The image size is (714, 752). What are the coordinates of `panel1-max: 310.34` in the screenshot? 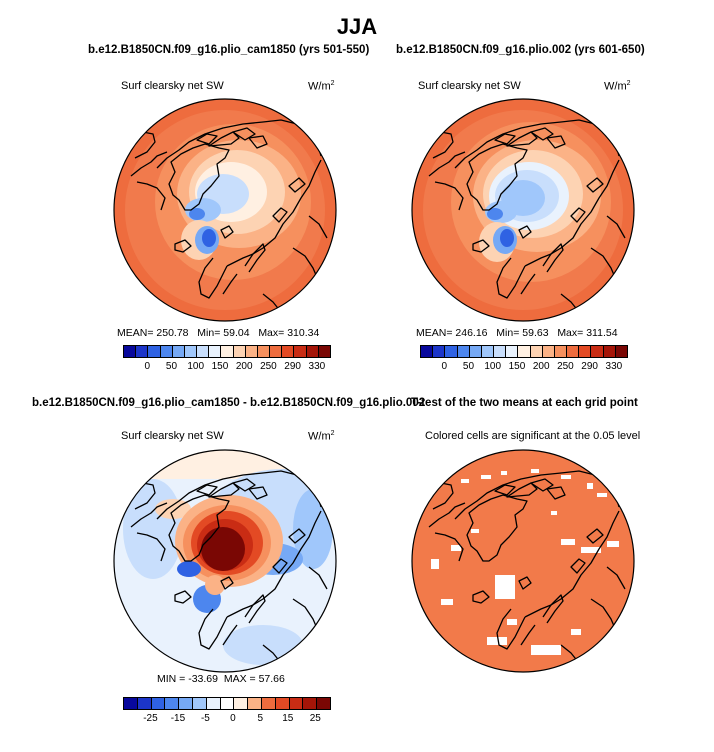 It's located at (303, 333).